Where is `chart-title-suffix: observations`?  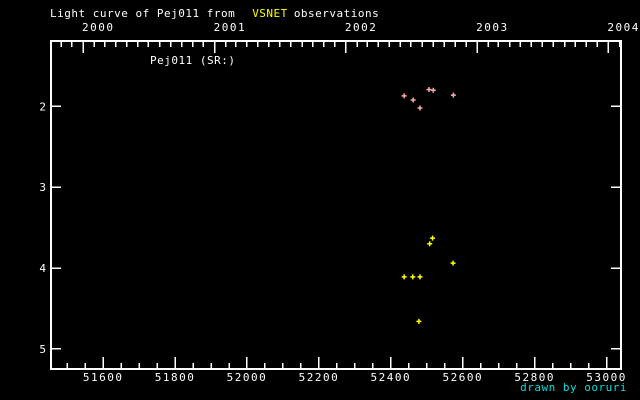 chart-title-suffix: observations is located at coordinates (336, 13).